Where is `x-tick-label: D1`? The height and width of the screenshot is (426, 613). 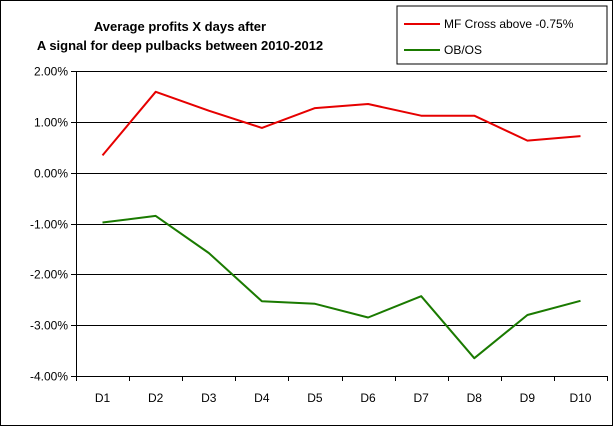
x-tick-label: D1 is located at coordinates (103, 398).